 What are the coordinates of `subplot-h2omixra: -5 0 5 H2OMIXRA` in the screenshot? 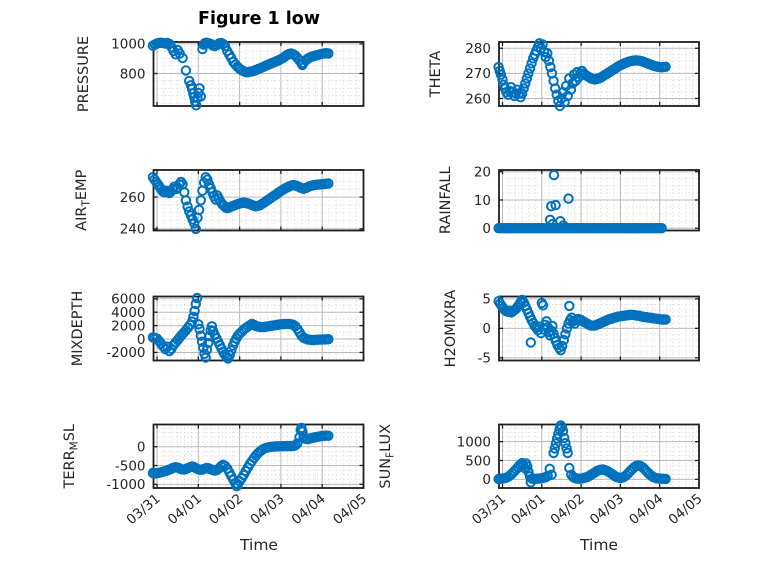 It's located at (571, 329).